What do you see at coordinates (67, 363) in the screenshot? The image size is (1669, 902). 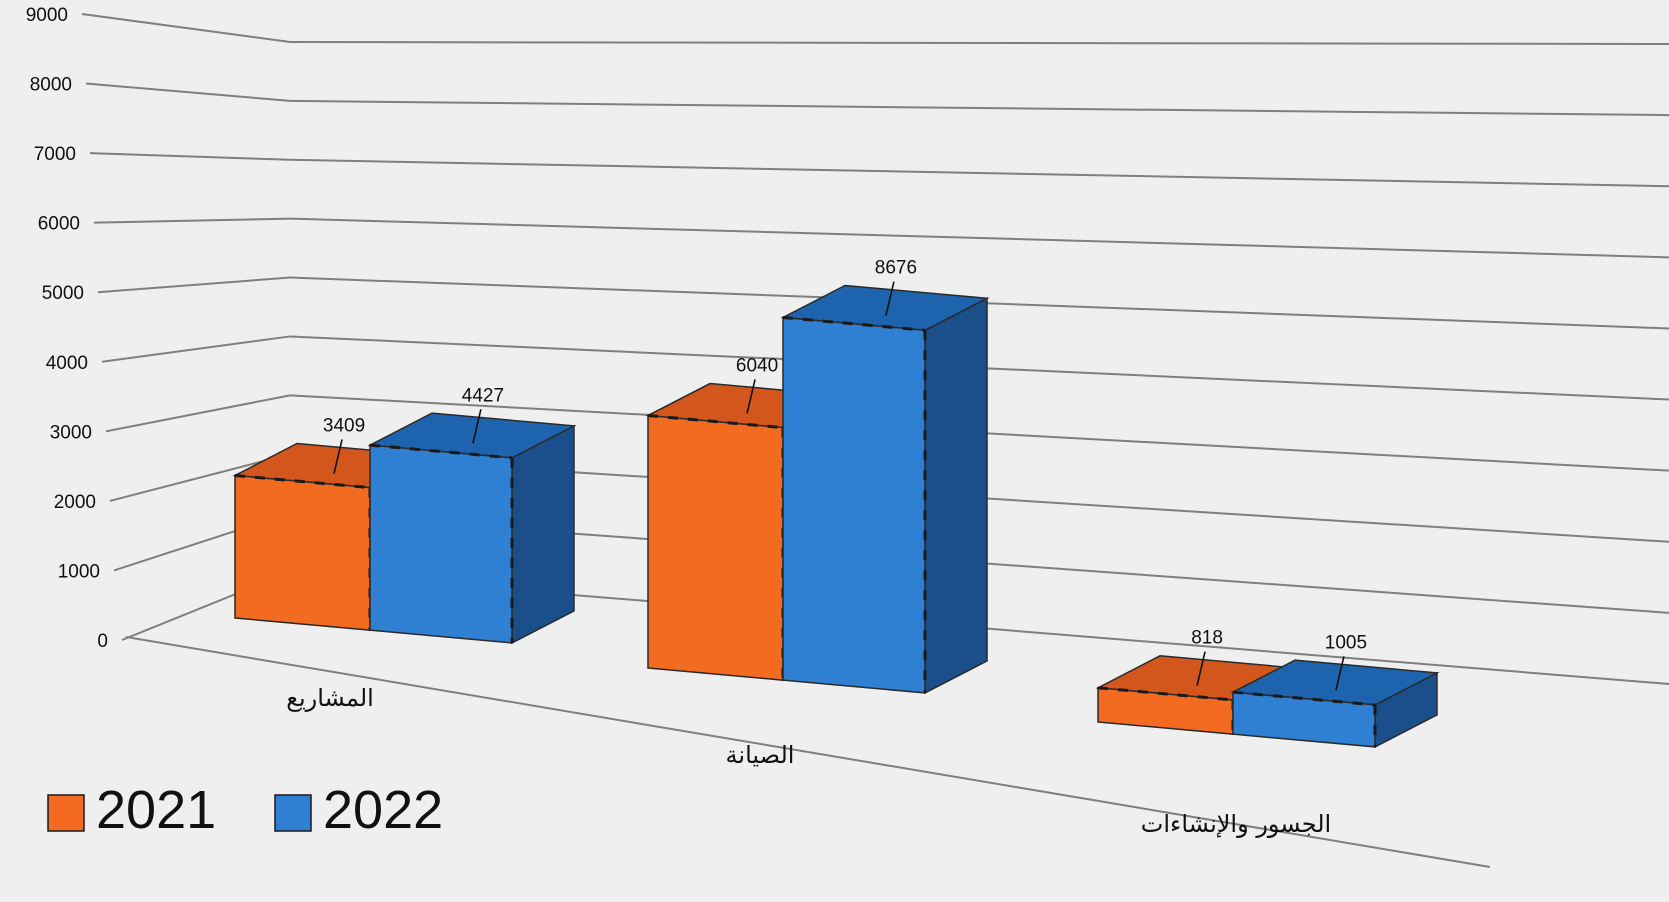 I see `y-tick-label: 4000` at bounding box center [67, 363].